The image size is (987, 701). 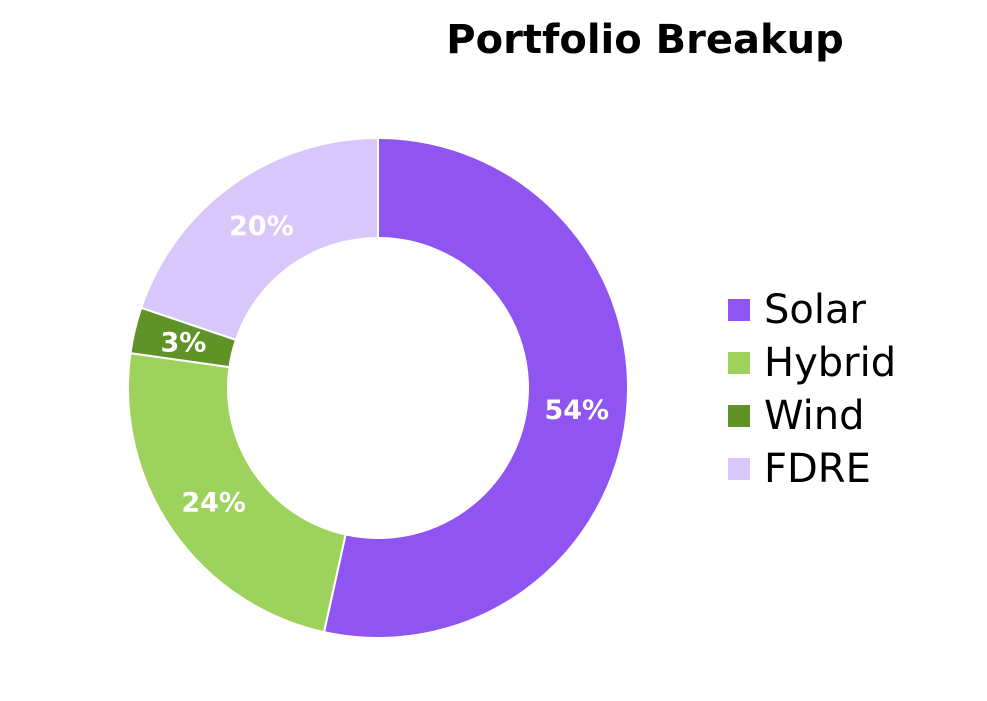 I want to click on legend-label: Solar, so click(x=815, y=310).